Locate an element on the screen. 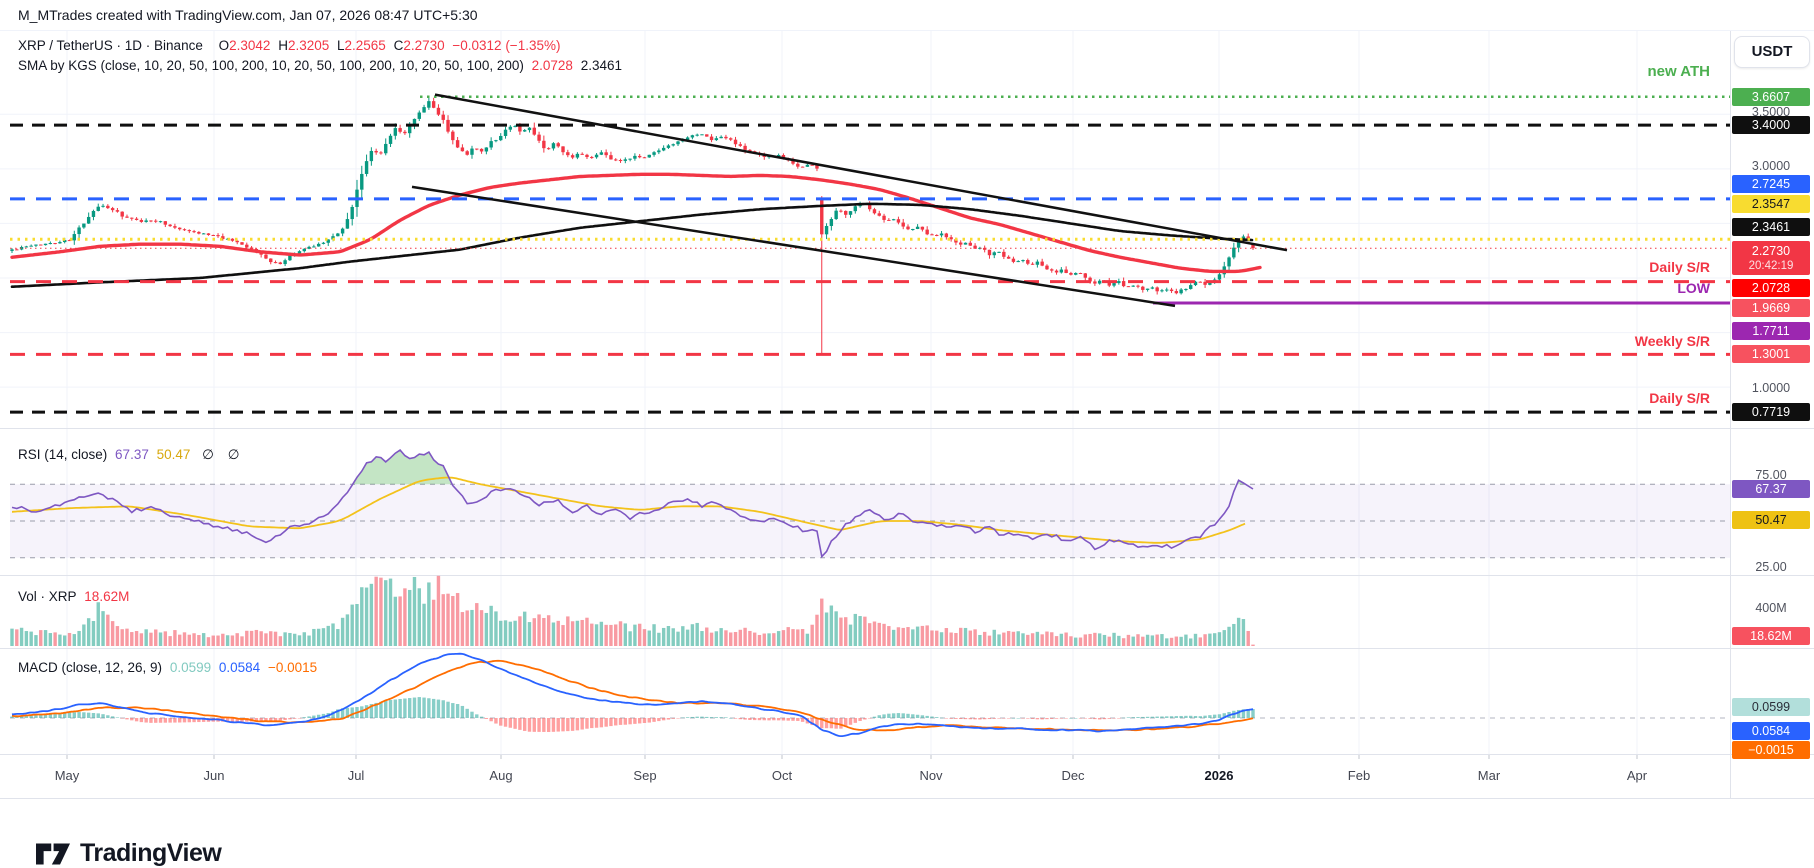  price-scale-label: 0.0584 is located at coordinates (1771, 731).